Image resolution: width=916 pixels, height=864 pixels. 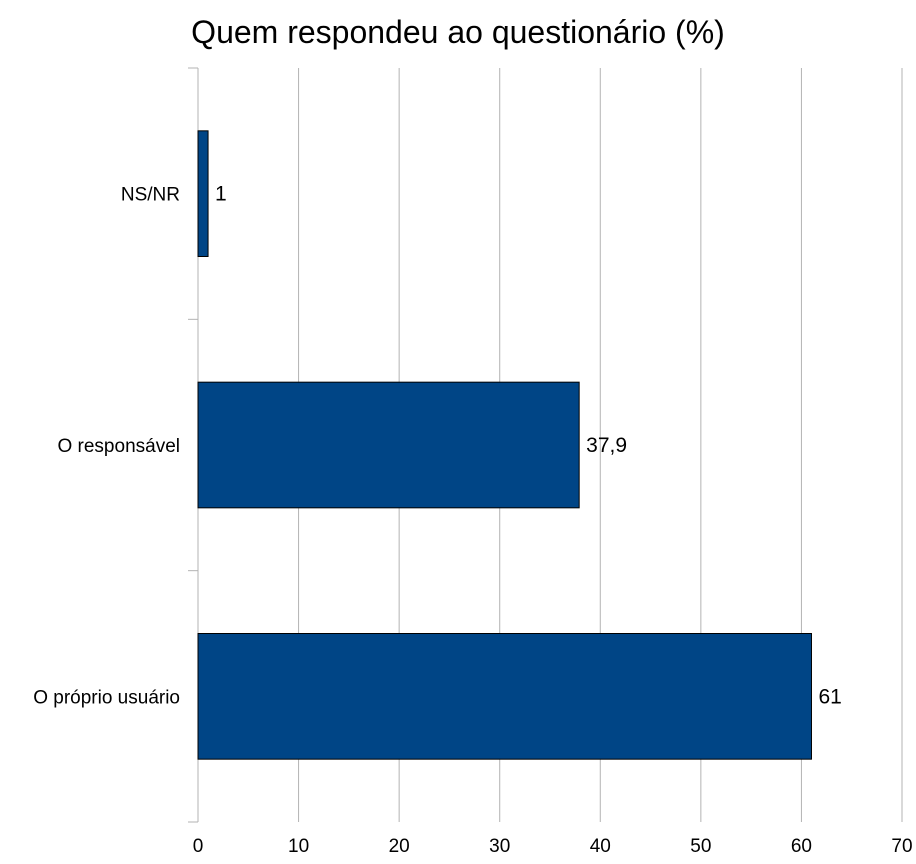 What do you see at coordinates (499, 846) in the screenshot?
I see `x-tick-label-30: 30` at bounding box center [499, 846].